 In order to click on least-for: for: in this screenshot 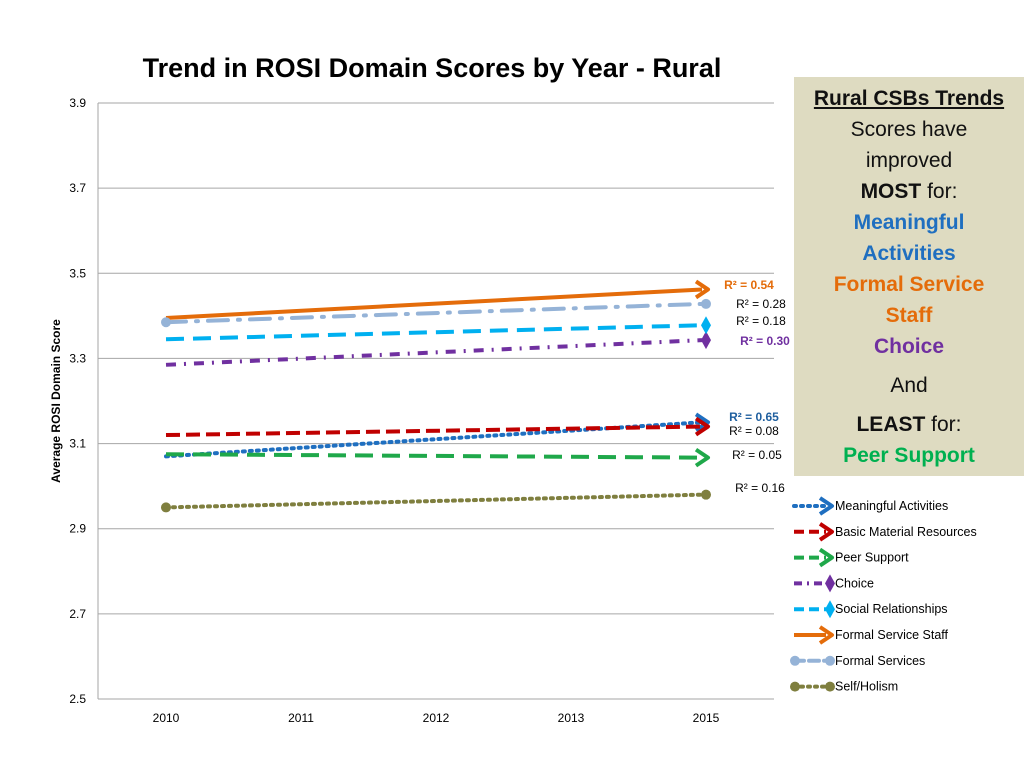, I will do `click(943, 424)`.